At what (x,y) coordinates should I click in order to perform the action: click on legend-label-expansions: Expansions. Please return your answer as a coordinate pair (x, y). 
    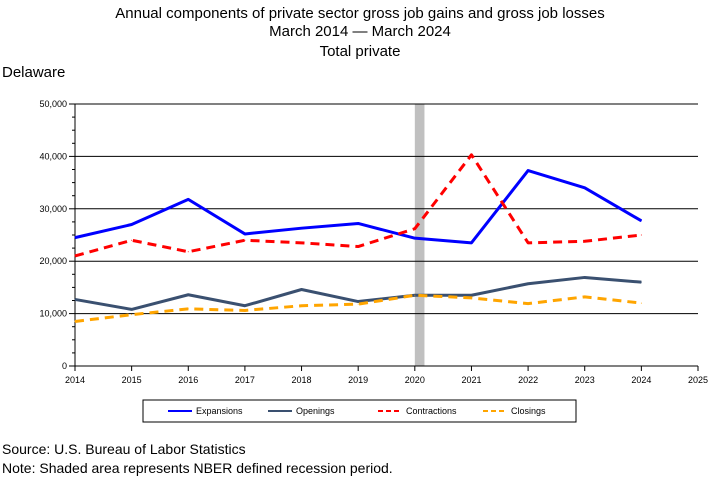
    Looking at the image, I should click on (219, 411).